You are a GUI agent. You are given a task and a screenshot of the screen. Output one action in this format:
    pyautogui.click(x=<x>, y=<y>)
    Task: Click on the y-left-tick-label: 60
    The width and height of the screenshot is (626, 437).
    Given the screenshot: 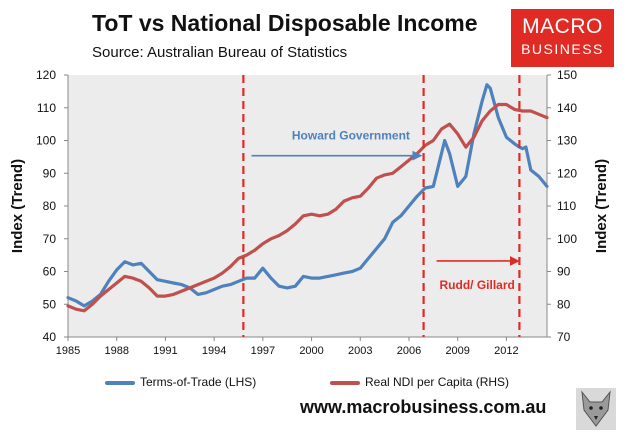 What is the action you would take?
    pyautogui.click(x=50, y=272)
    